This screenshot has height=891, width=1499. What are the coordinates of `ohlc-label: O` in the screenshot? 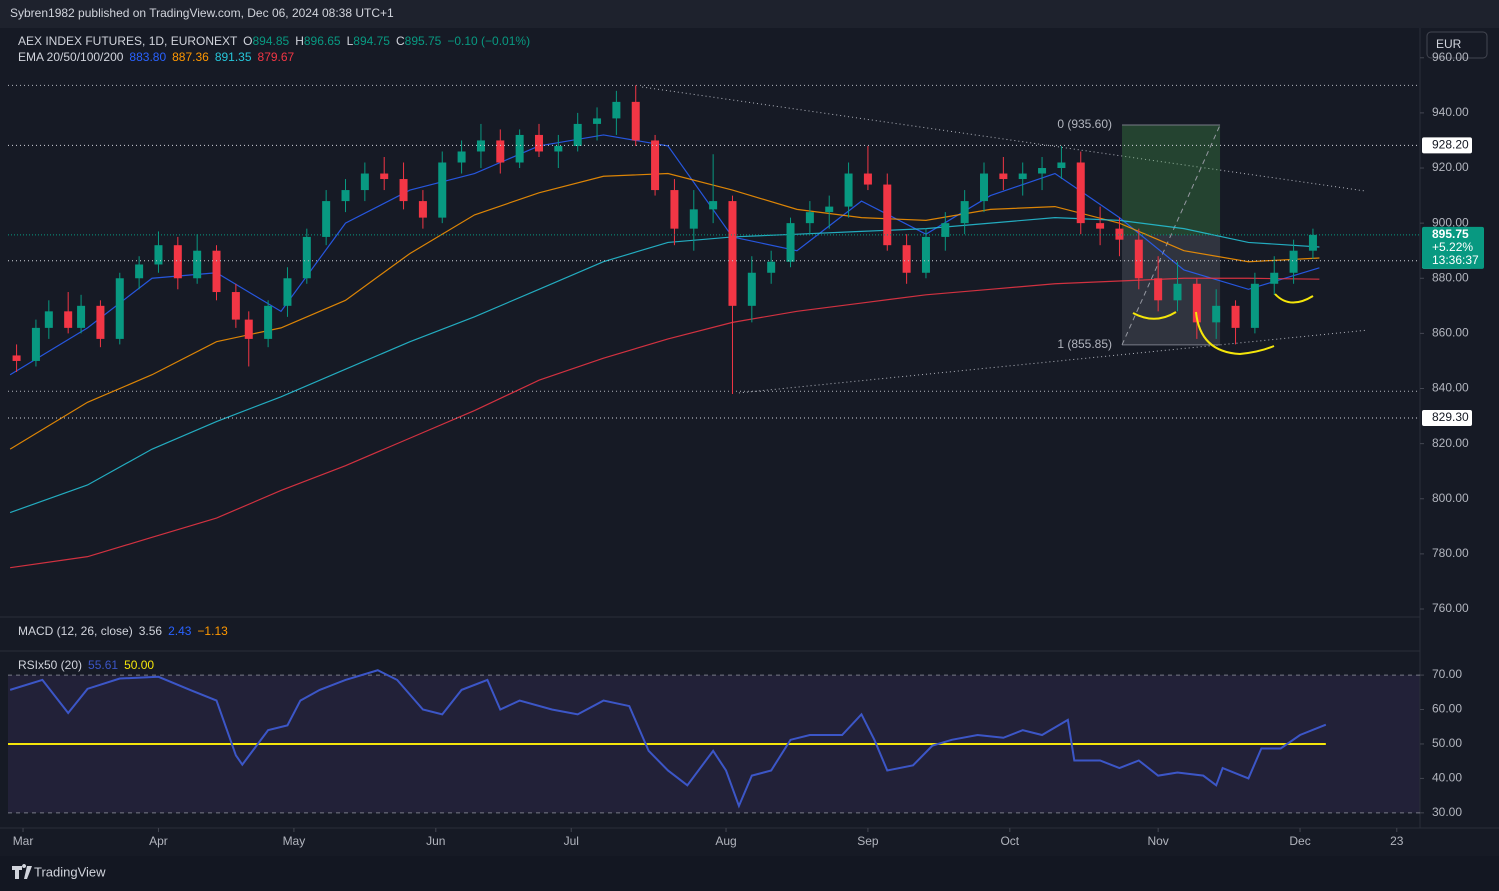 It's located at (247, 41).